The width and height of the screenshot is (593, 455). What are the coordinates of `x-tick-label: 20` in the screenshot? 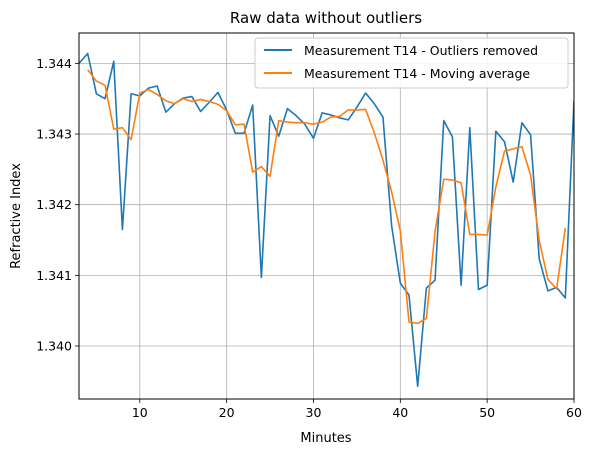 It's located at (227, 412).